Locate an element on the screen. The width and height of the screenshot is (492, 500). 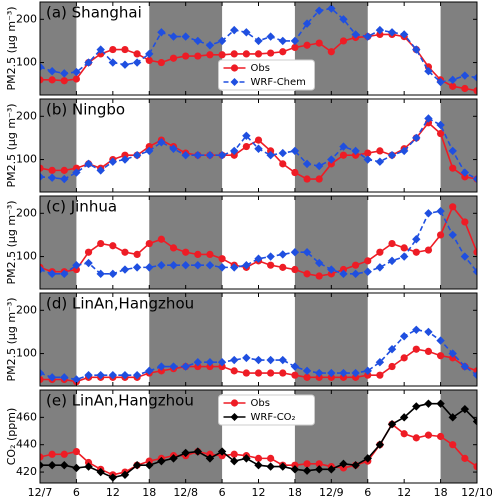
legend-label: Obs is located at coordinates (260, 403).